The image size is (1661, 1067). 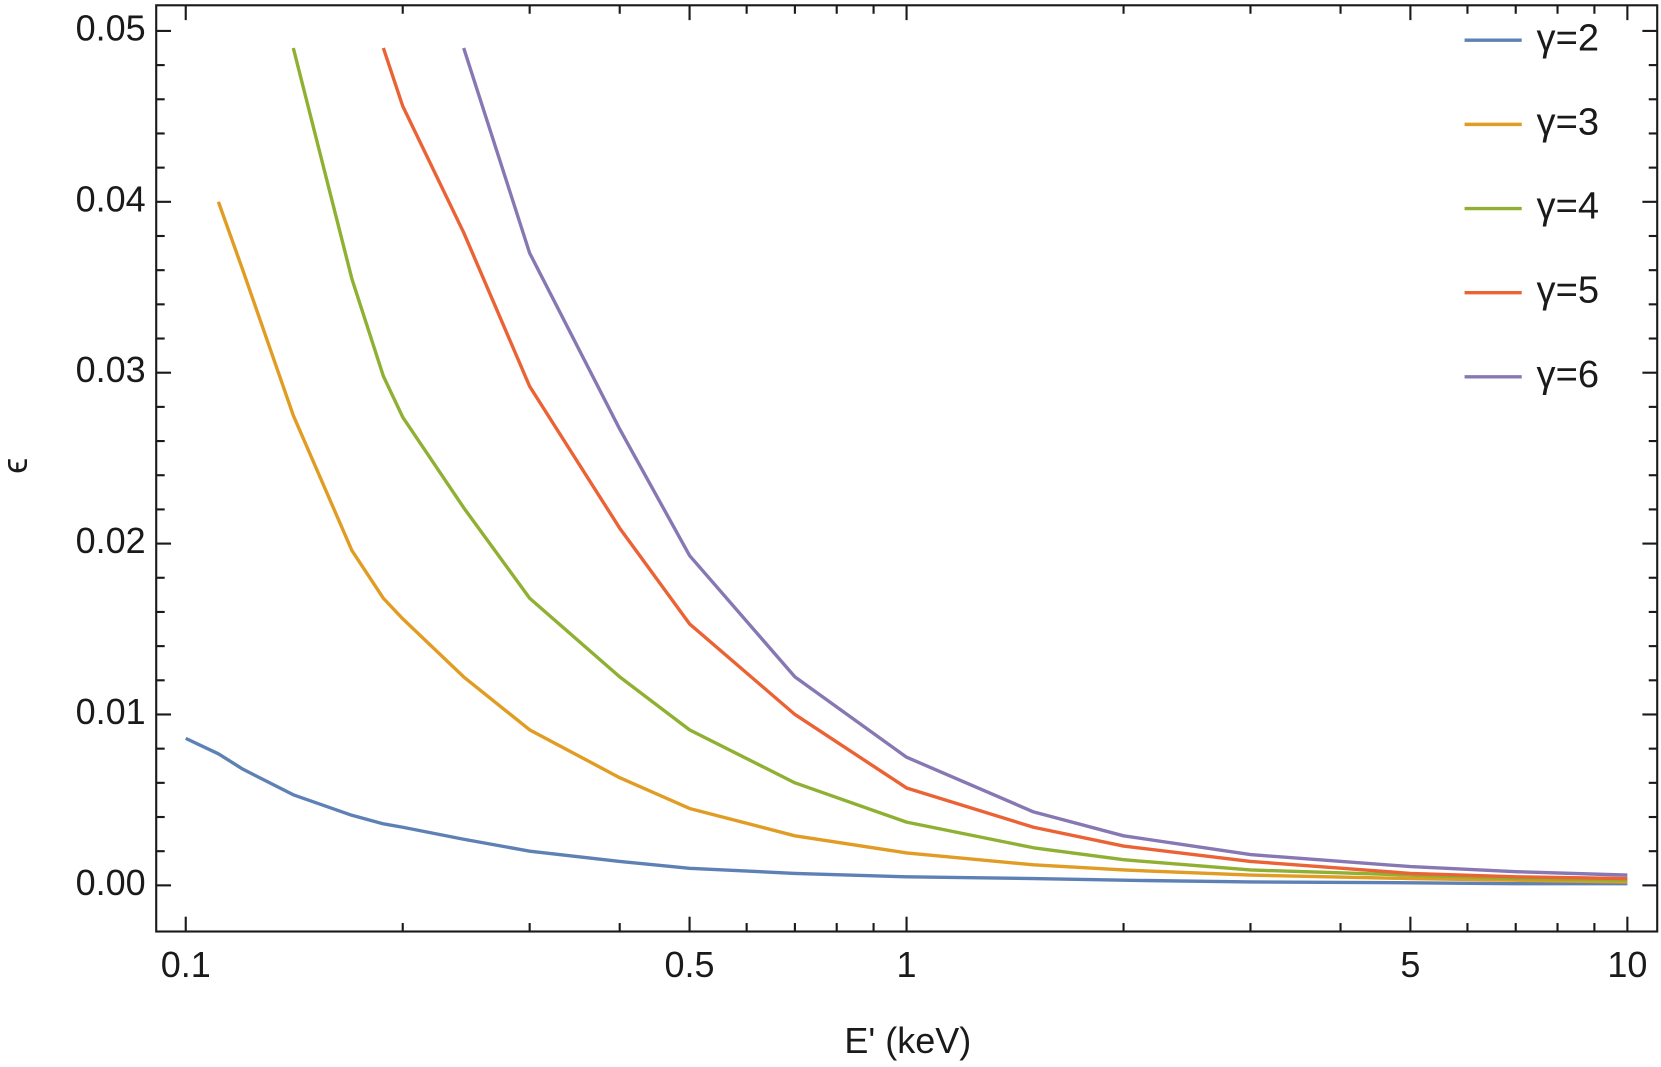 What do you see at coordinates (906, 811) in the screenshot?
I see `series-line` at bounding box center [906, 811].